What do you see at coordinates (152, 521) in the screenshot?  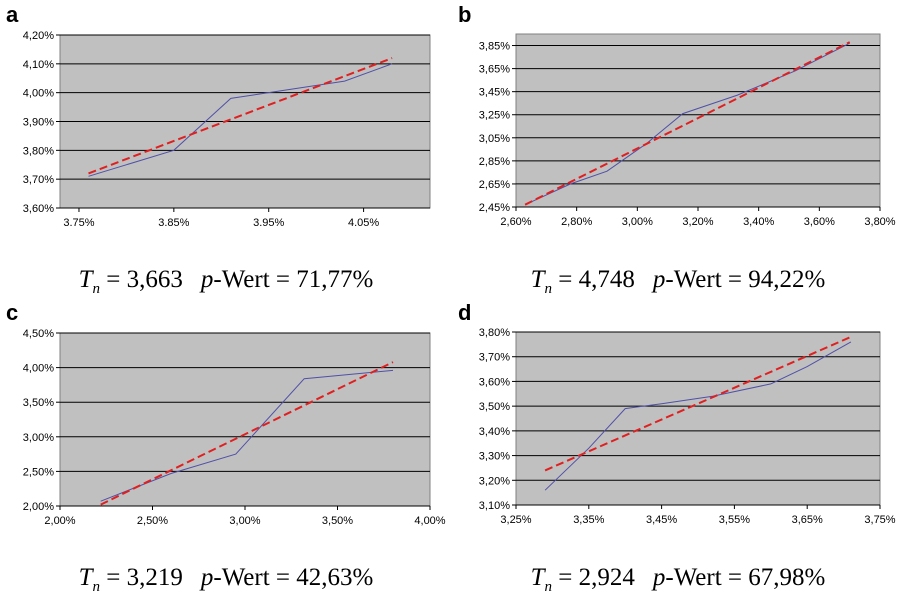 I see `x-tick-label: 2,50%` at bounding box center [152, 521].